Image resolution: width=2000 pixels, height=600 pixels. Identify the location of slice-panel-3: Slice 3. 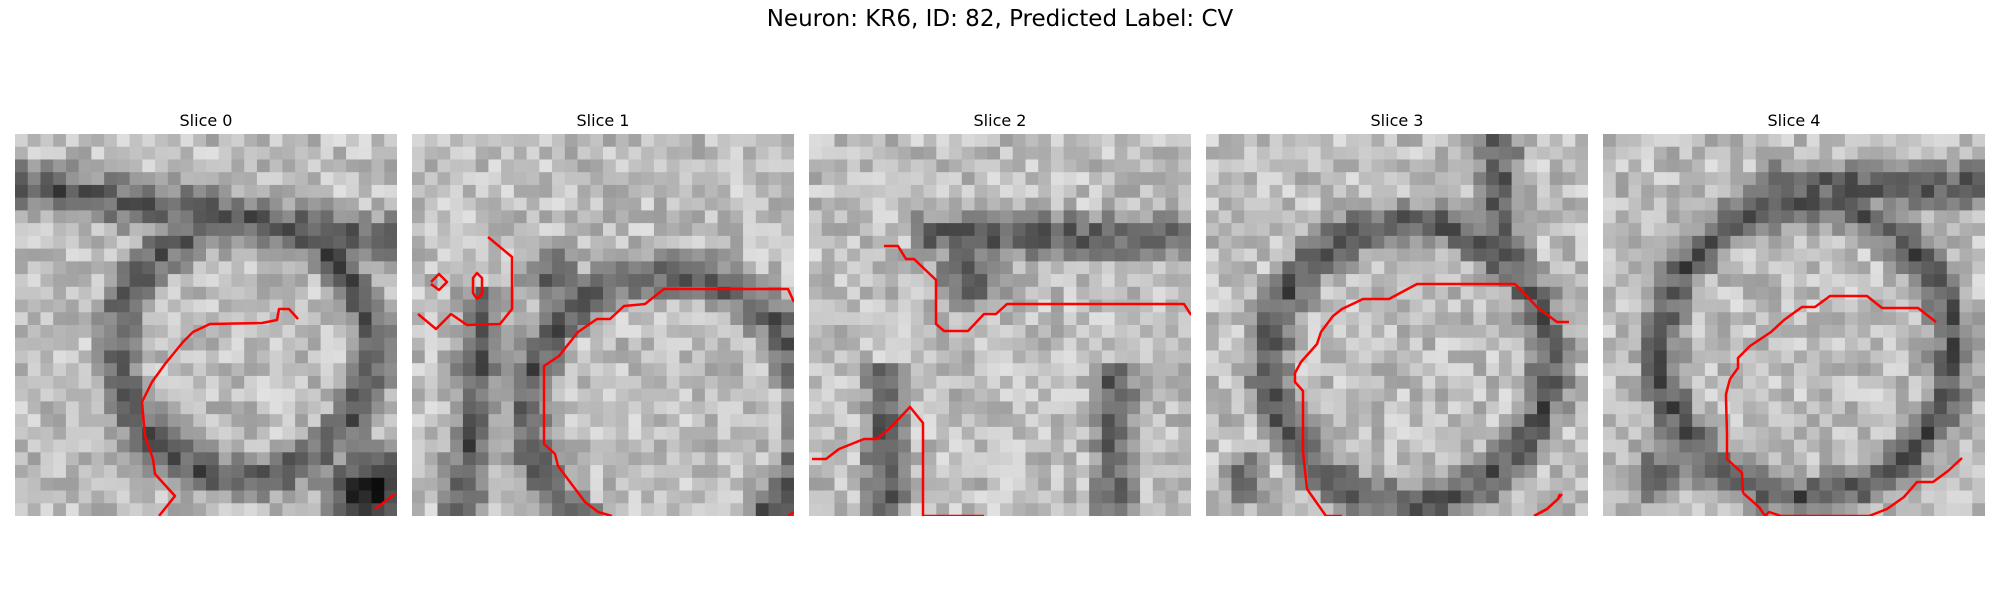
(1397, 313).